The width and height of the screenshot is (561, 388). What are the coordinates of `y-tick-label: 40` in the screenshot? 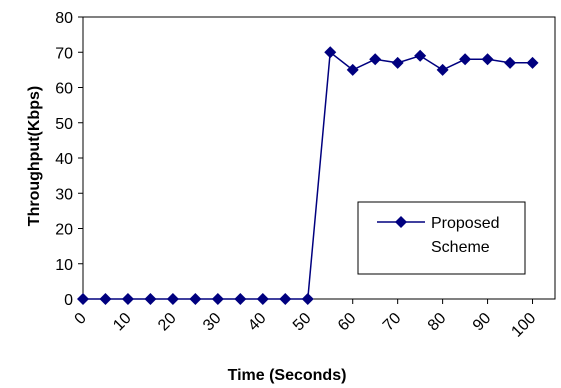 It's located at (64, 159).